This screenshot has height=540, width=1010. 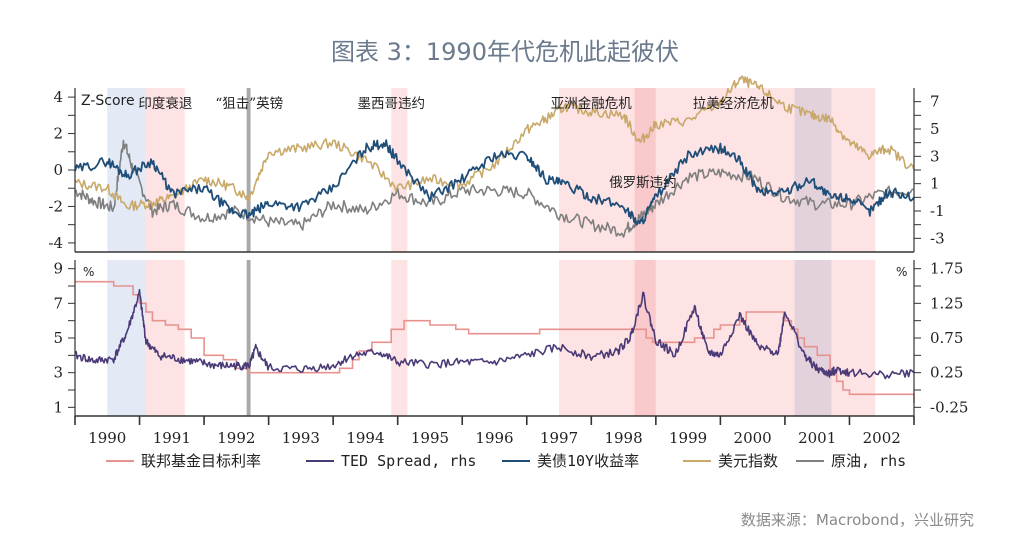 What do you see at coordinates (868, 461) in the screenshot?
I see `legend-label: 原油, rhs` at bounding box center [868, 461].